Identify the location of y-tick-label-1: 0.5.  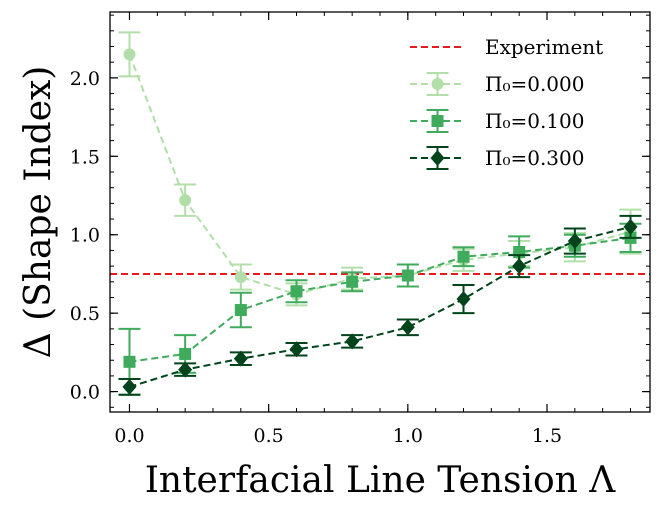
(85, 314).